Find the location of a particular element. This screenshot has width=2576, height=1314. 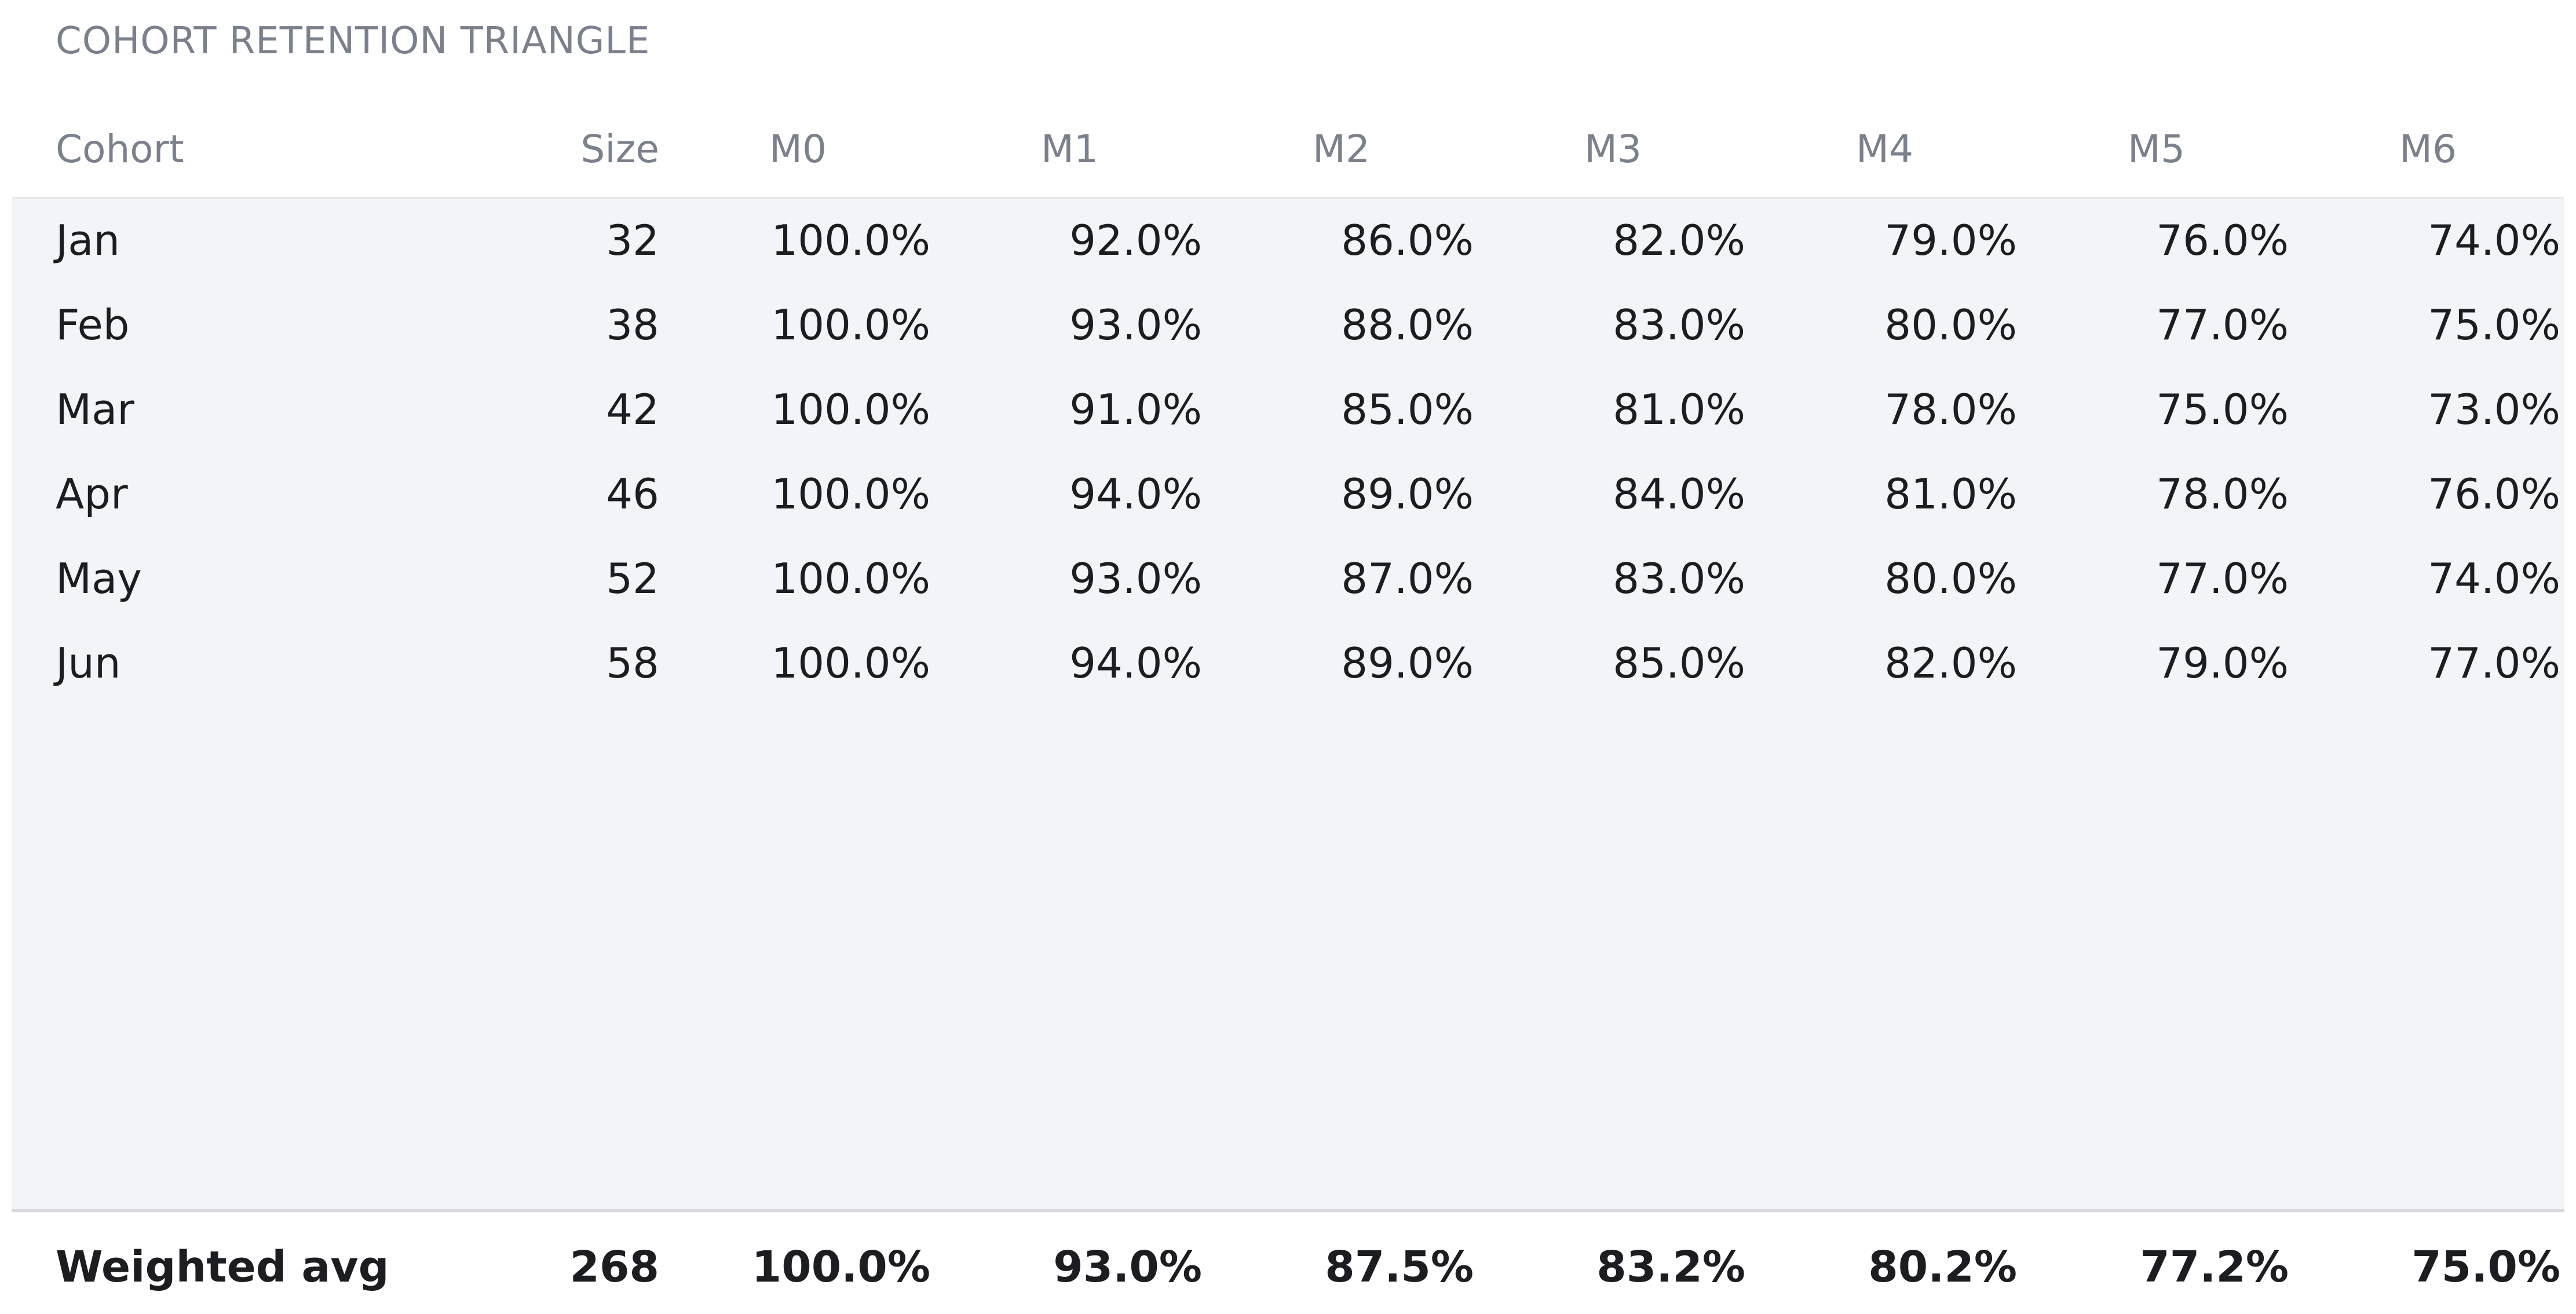

retention-cell: 87.0% is located at coordinates (1408, 578).